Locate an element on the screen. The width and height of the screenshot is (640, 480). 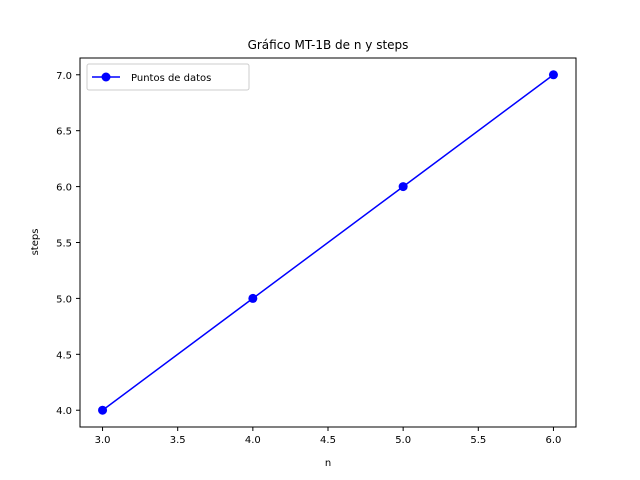
x-tick-label: 4.0 is located at coordinates (253, 440).